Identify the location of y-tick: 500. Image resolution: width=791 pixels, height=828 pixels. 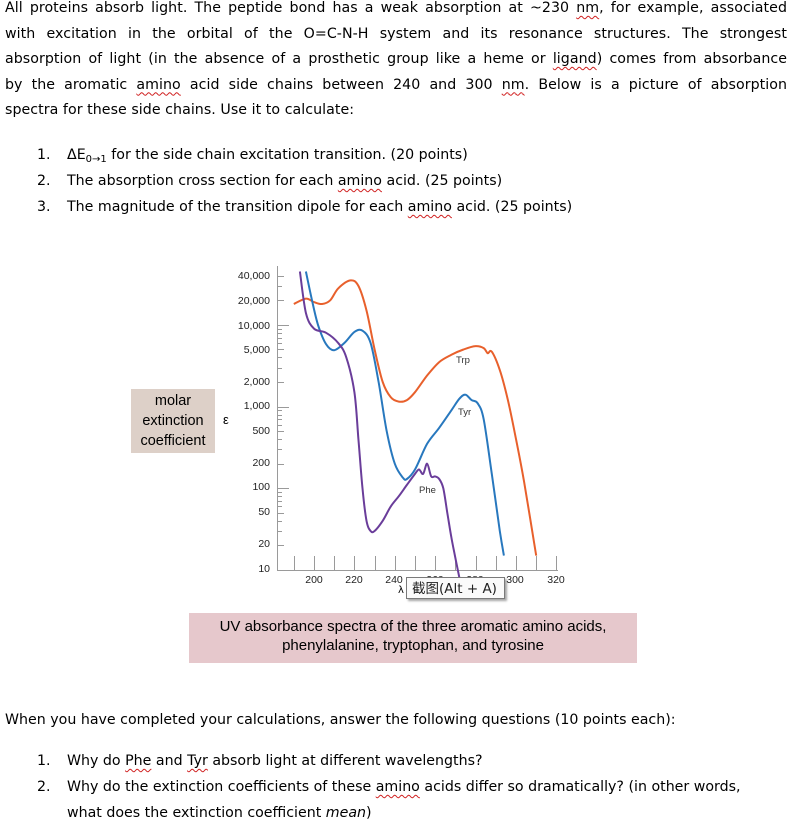
(261, 431).